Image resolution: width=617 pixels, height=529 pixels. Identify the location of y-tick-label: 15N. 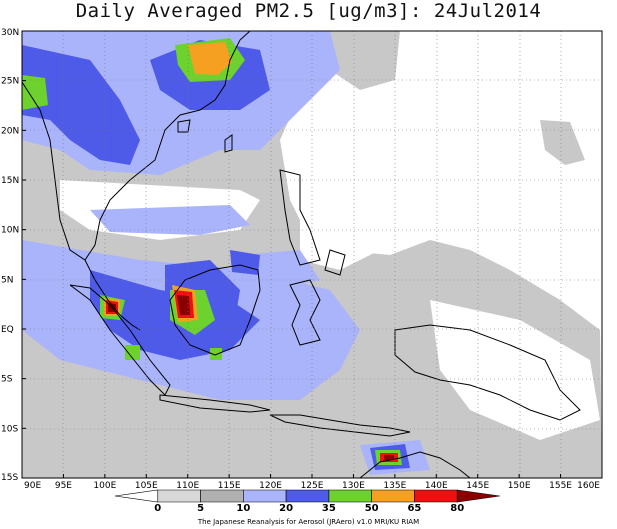
(10, 181).